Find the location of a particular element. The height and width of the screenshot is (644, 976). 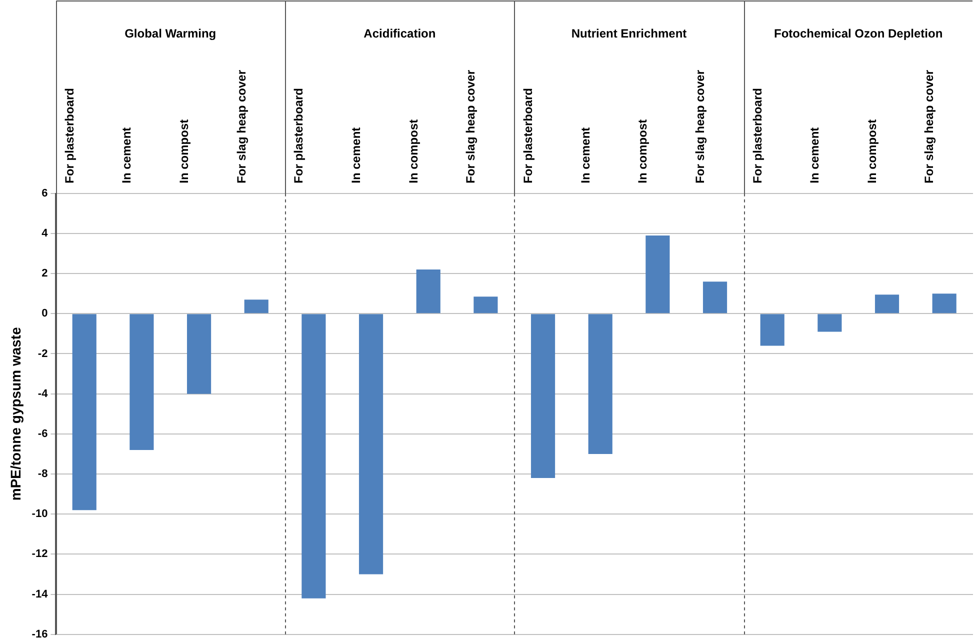

text: Acidification is located at coordinates (400, 33).